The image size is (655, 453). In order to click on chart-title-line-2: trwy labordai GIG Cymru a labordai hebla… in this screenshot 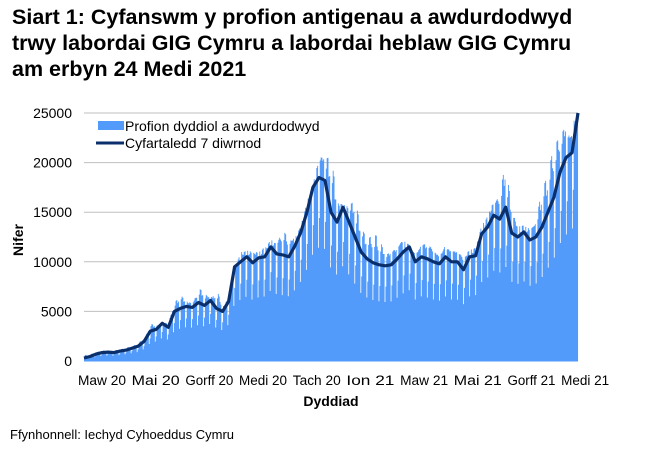, I will do `click(292, 43)`.